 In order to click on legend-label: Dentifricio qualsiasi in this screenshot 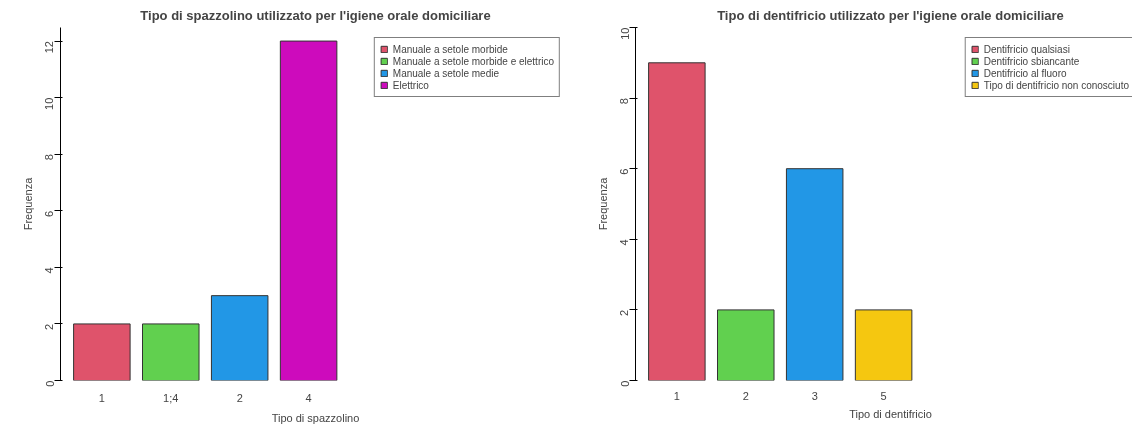, I will do `click(1026, 49)`.